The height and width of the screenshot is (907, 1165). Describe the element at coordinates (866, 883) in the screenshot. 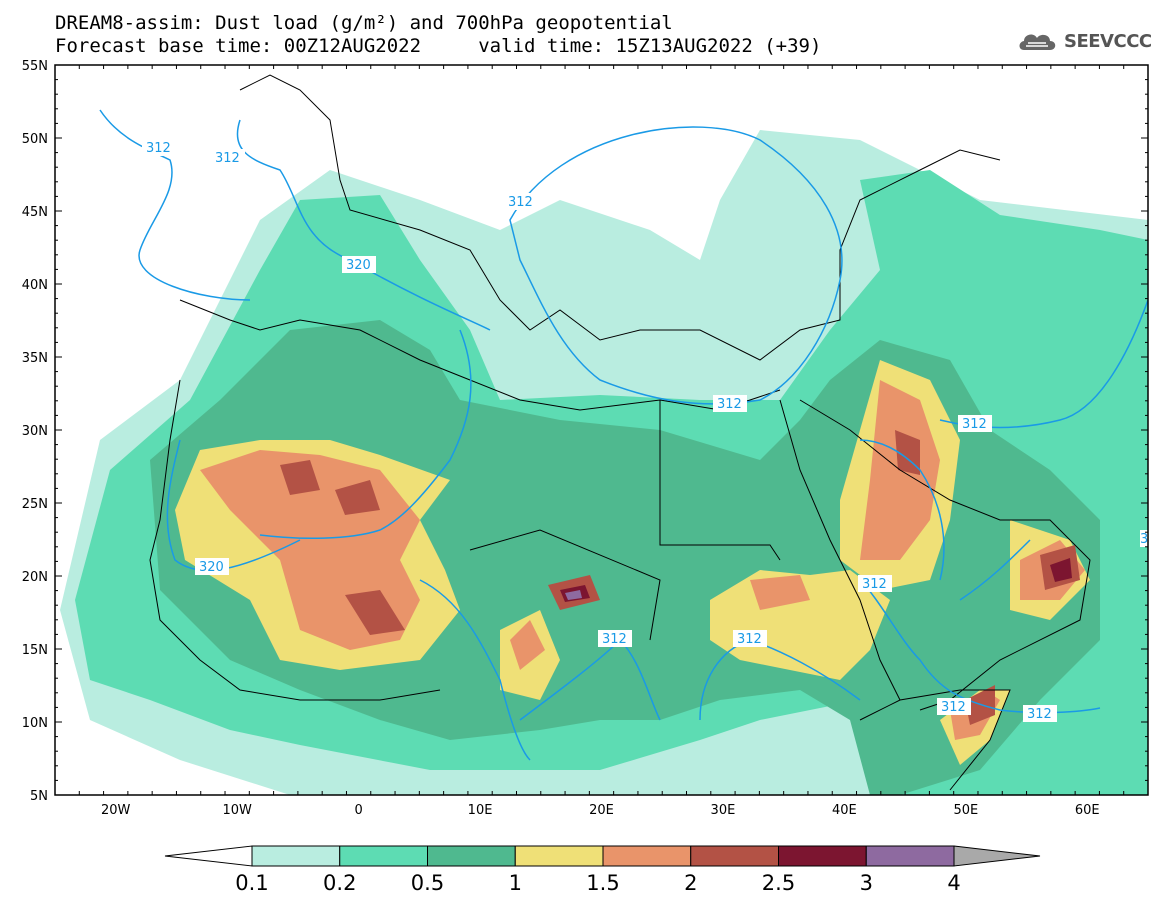

I see `colorbar-label: 3` at that location.